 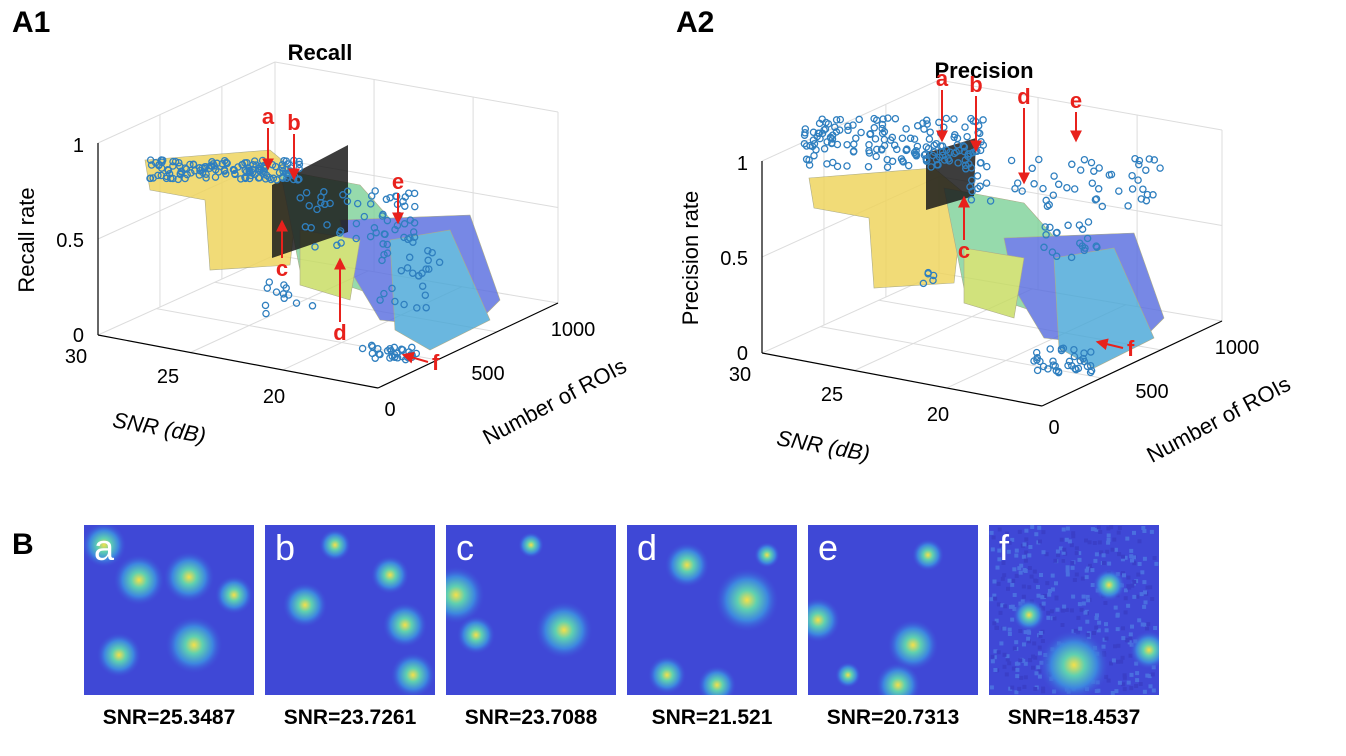 What do you see at coordinates (26, 239) in the screenshot?
I see `z-axis-label: Recall rate` at bounding box center [26, 239].